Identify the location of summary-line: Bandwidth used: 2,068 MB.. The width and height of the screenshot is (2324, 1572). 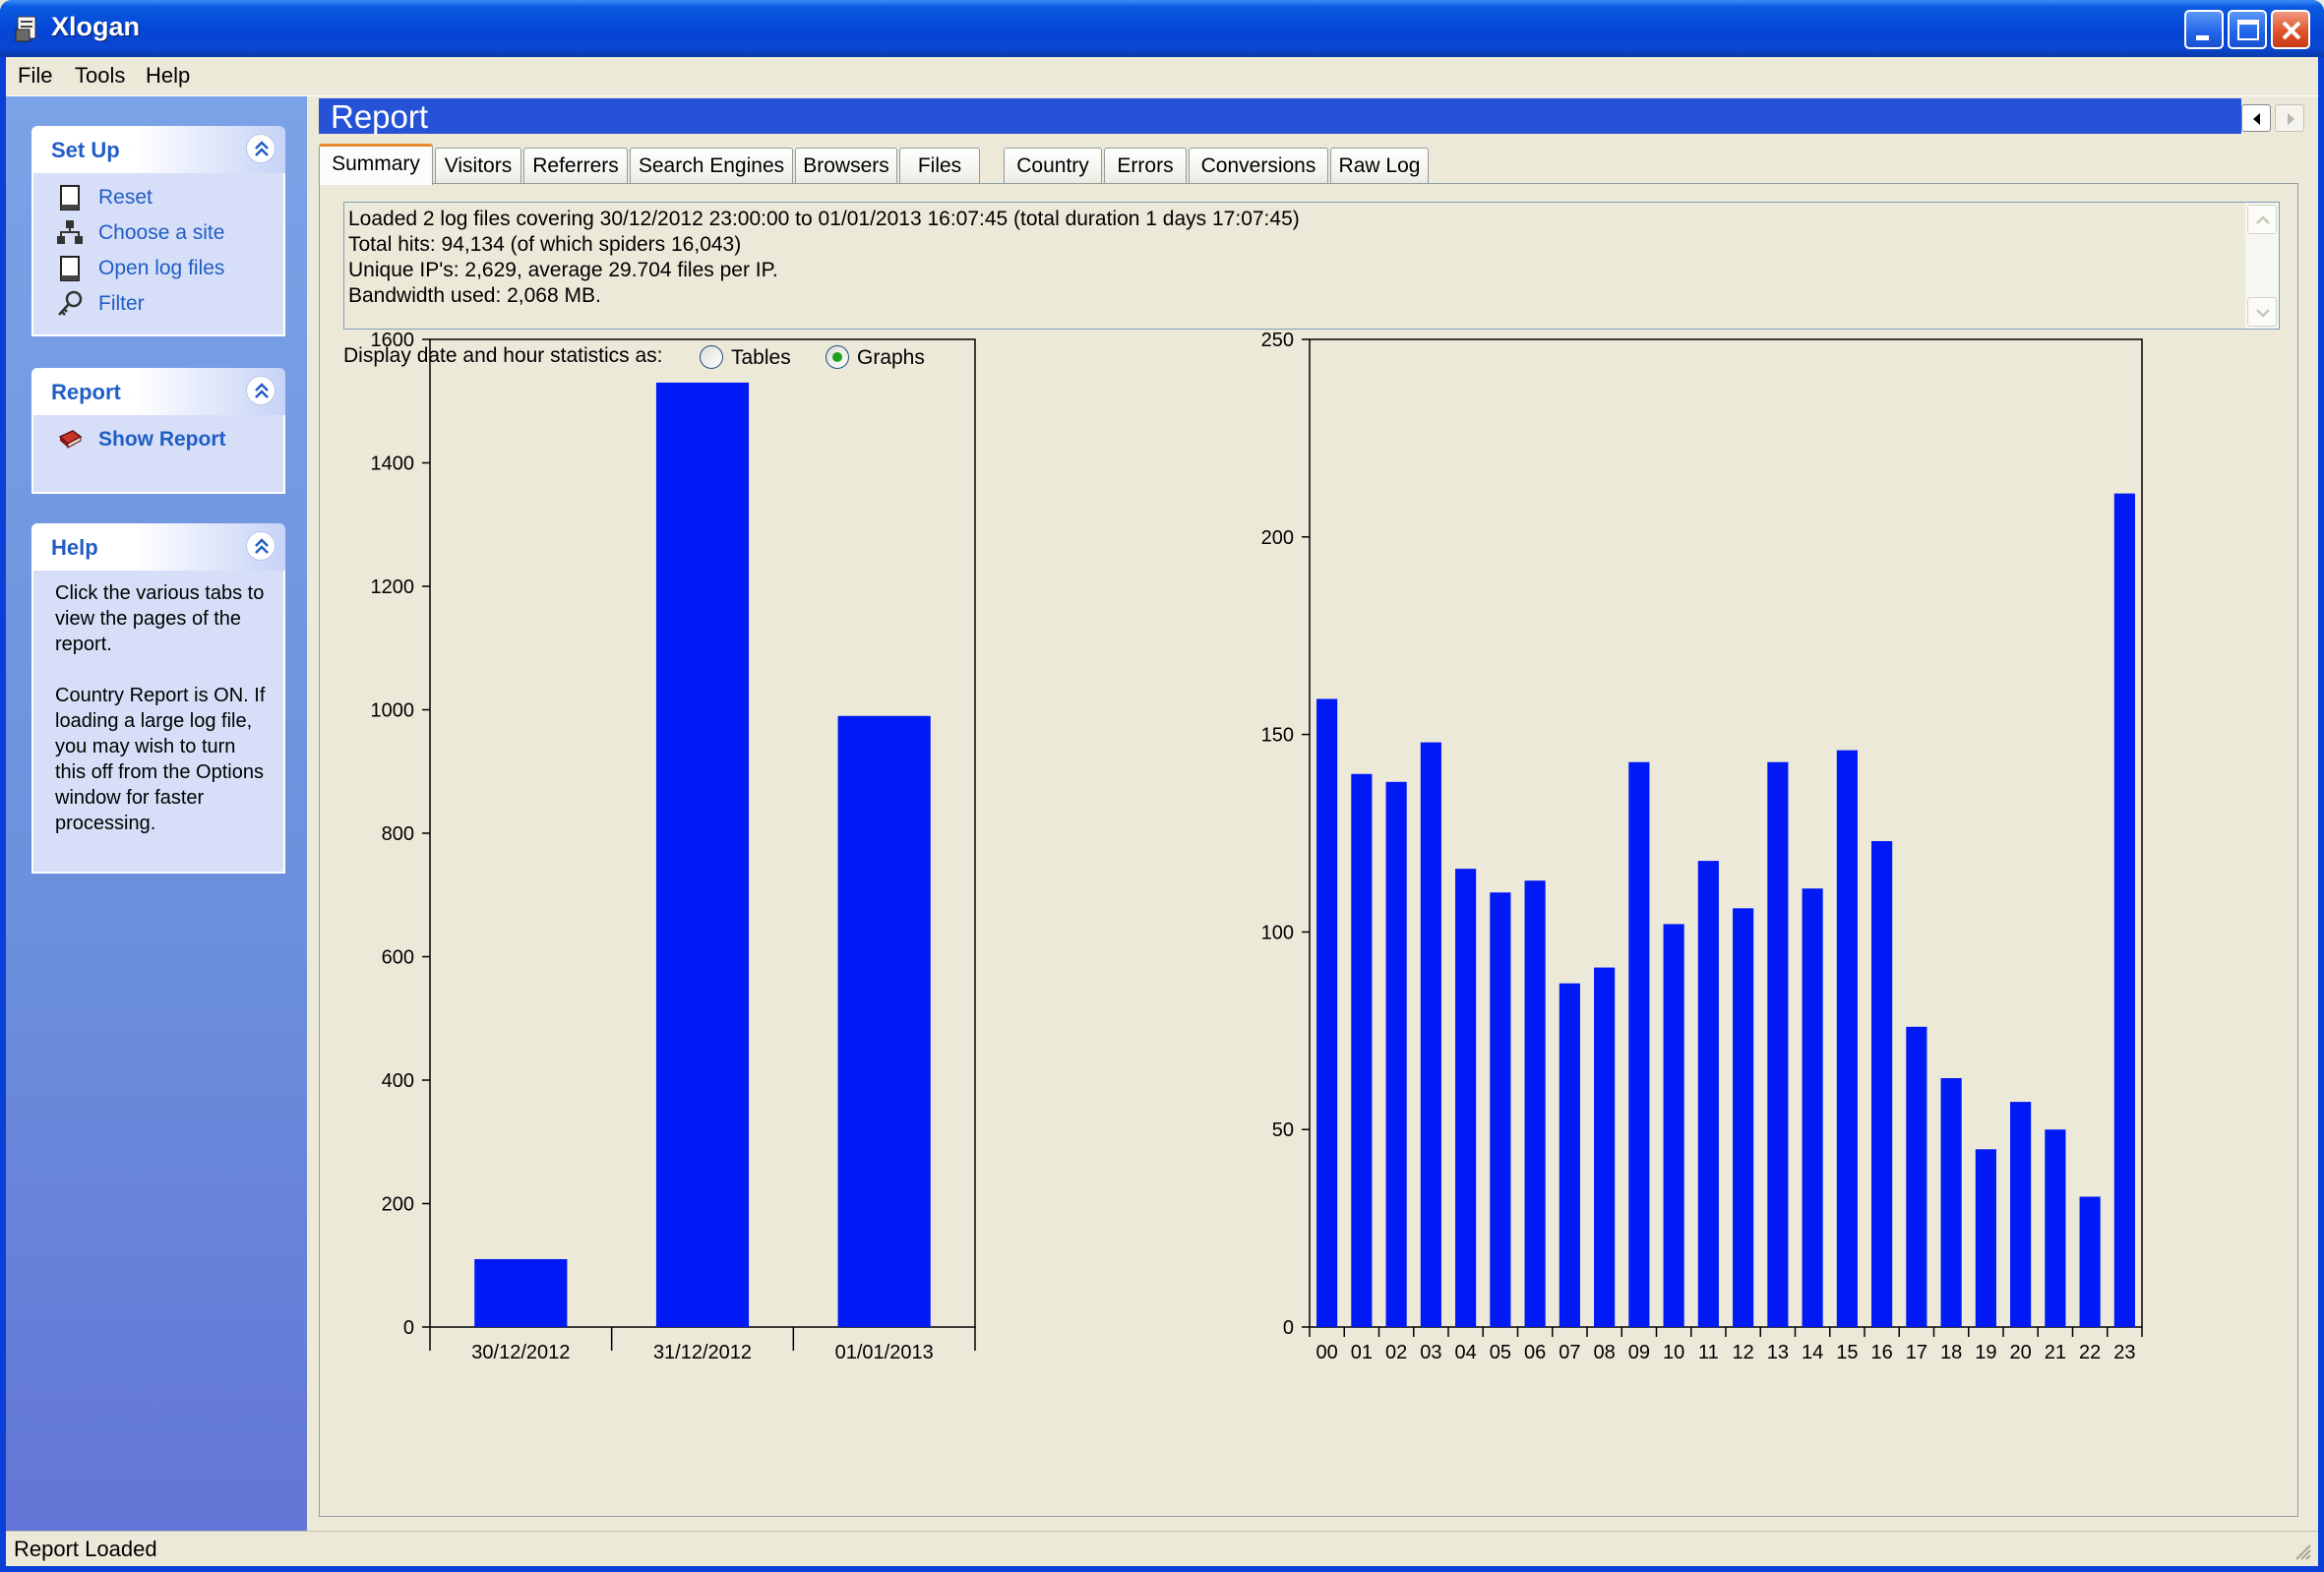
(474, 296).